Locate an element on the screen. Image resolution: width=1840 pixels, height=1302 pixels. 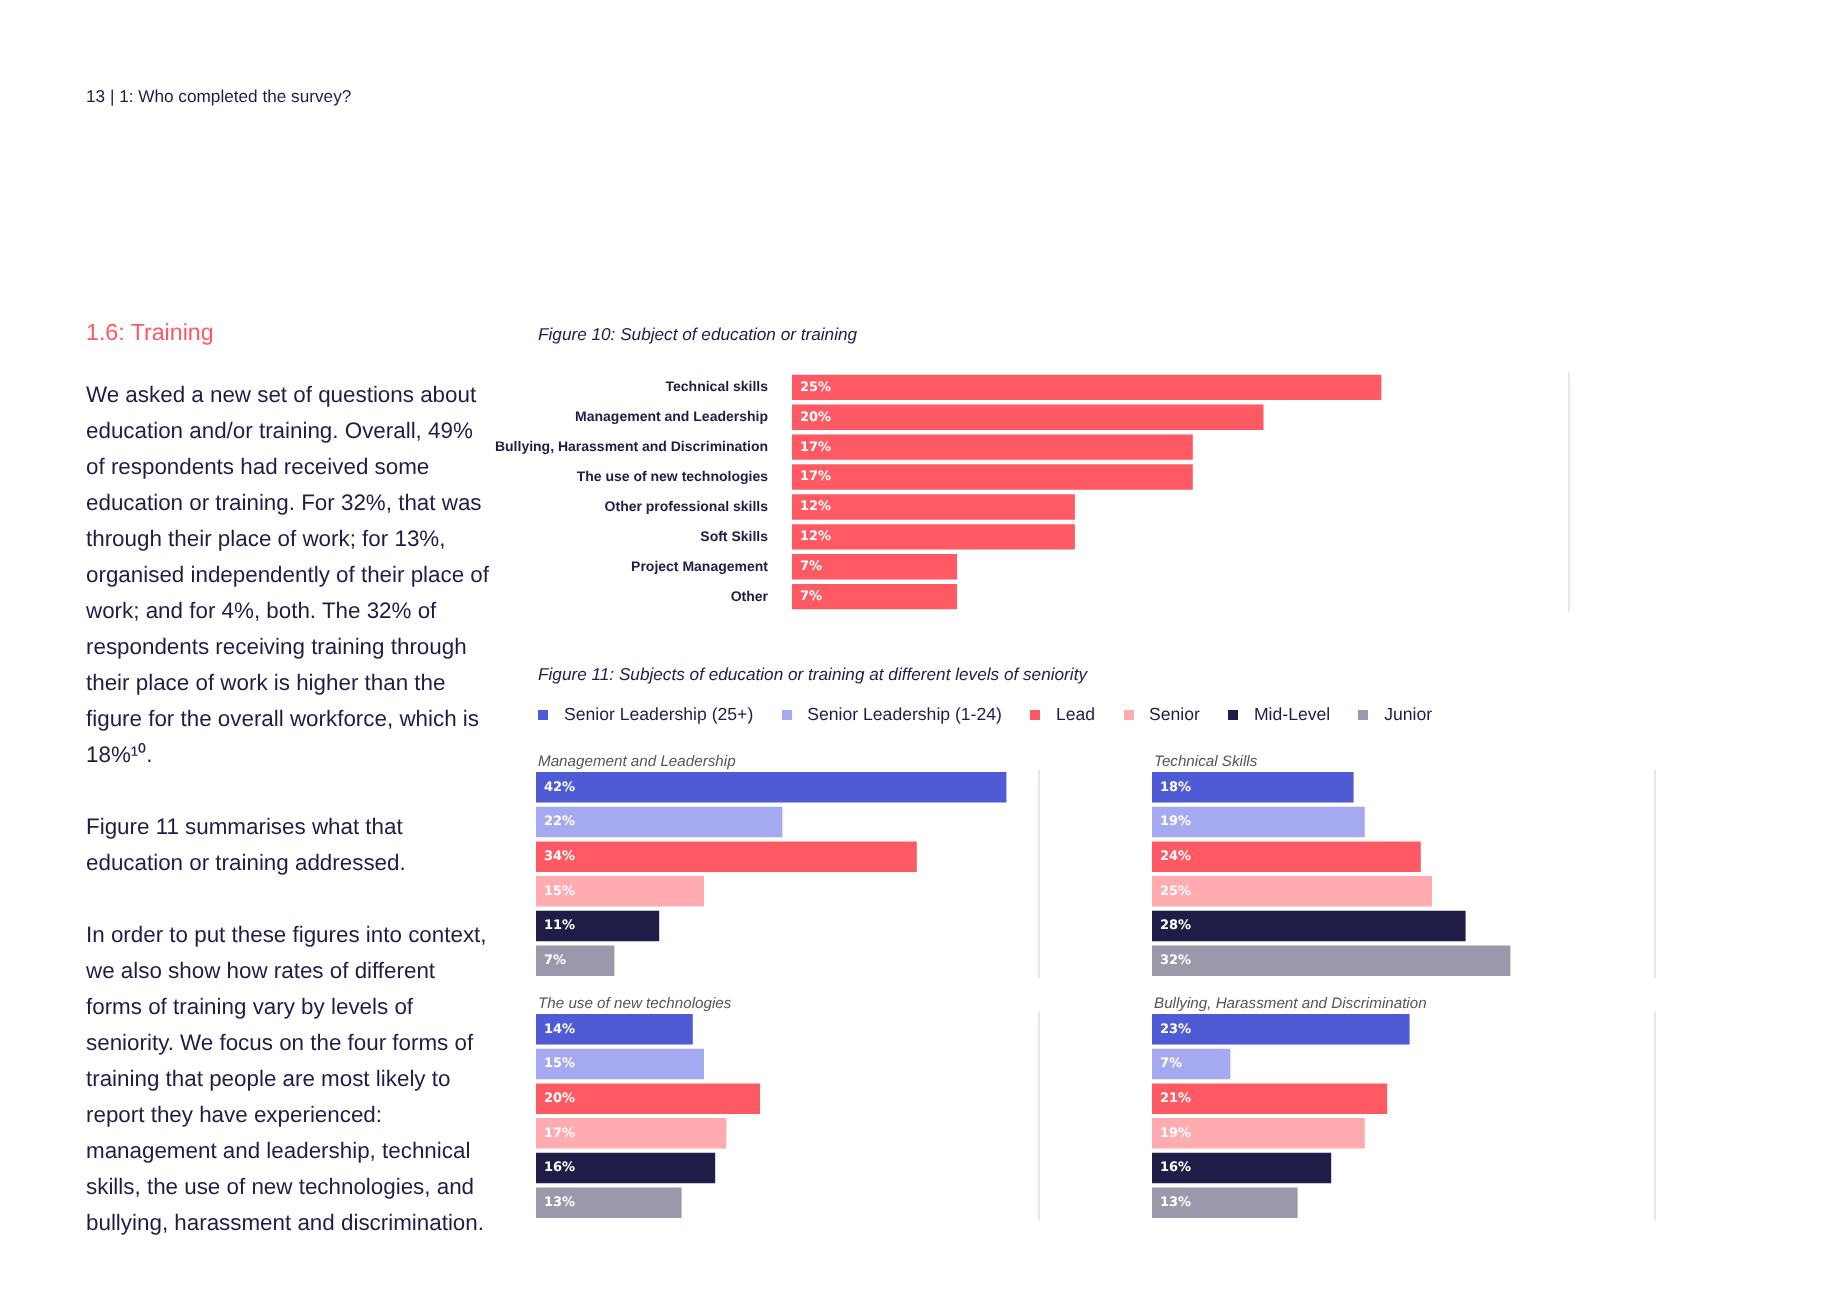
legend-label: Senior Leadership (1-24) is located at coordinates (904, 714).